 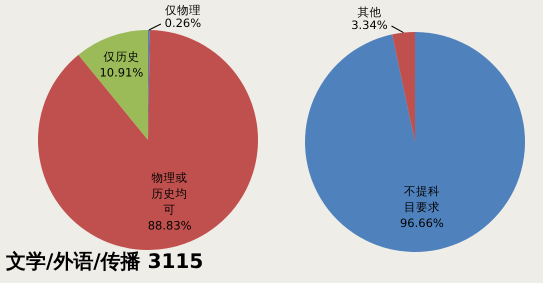 What do you see at coordinates (422, 223) in the screenshot?
I see `data-label: 96.66%` at bounding box center [422, 223].